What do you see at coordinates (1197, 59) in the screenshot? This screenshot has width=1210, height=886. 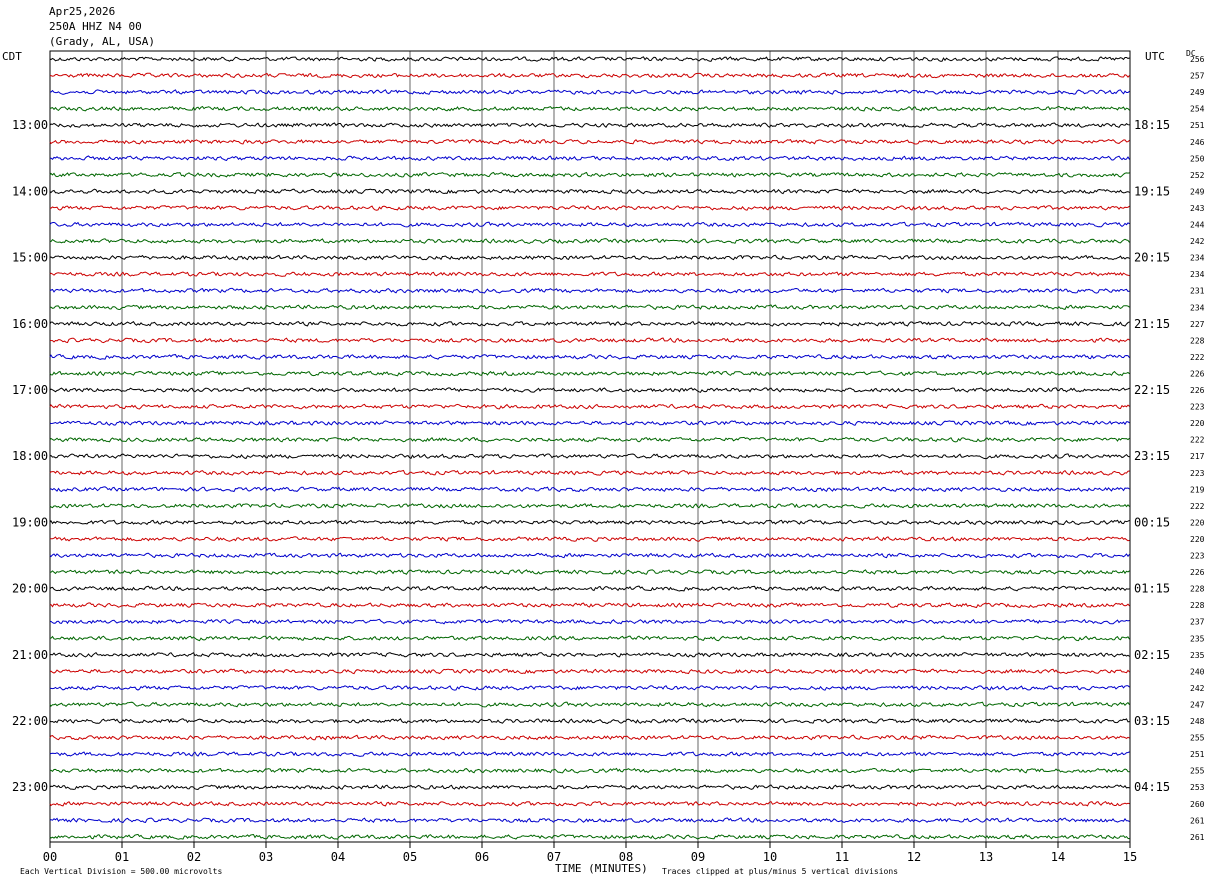 I see `dc-offset-label: 256` at bounding box center [1197, 59].